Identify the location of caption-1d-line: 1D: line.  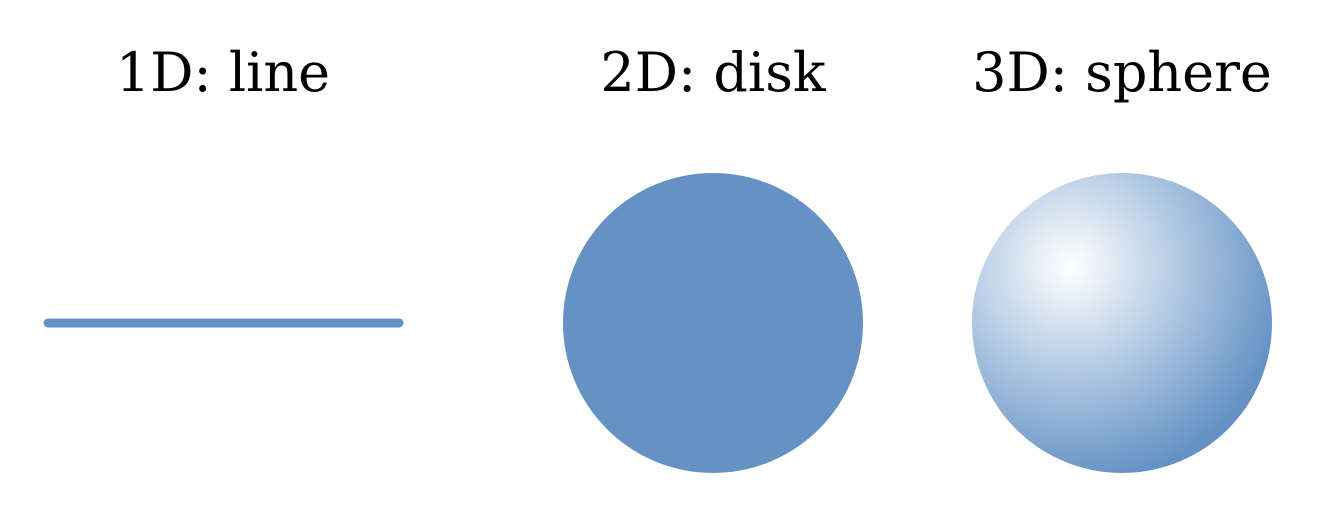
(223, 72).